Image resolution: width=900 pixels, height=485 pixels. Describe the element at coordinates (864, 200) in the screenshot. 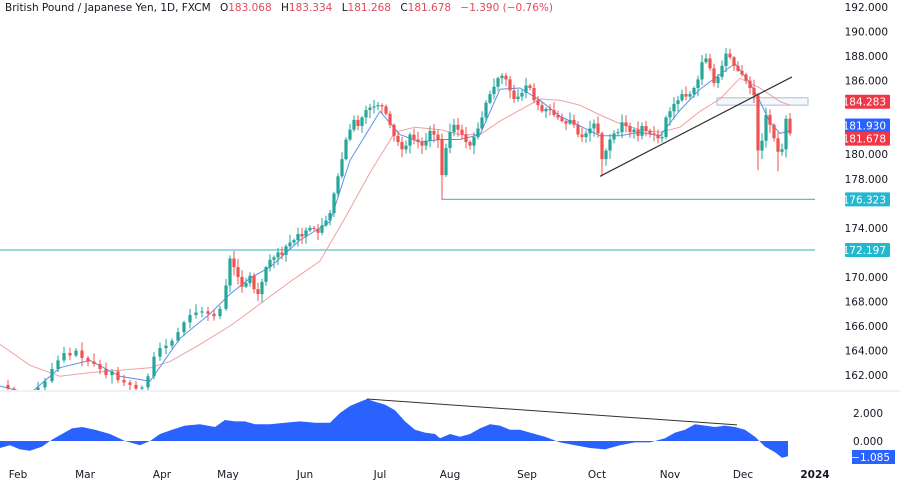

I see `price-tag-label: 176.323` at that location.